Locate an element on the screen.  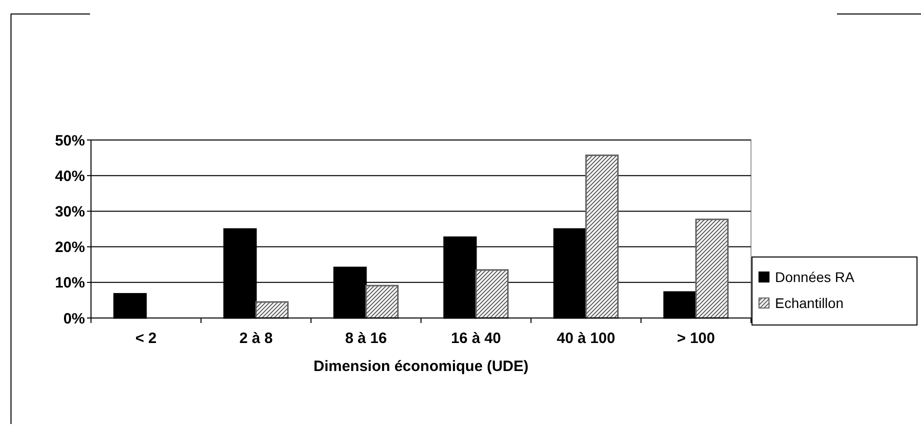
y-tick-label: 50% is located at coordinates (69, 141).